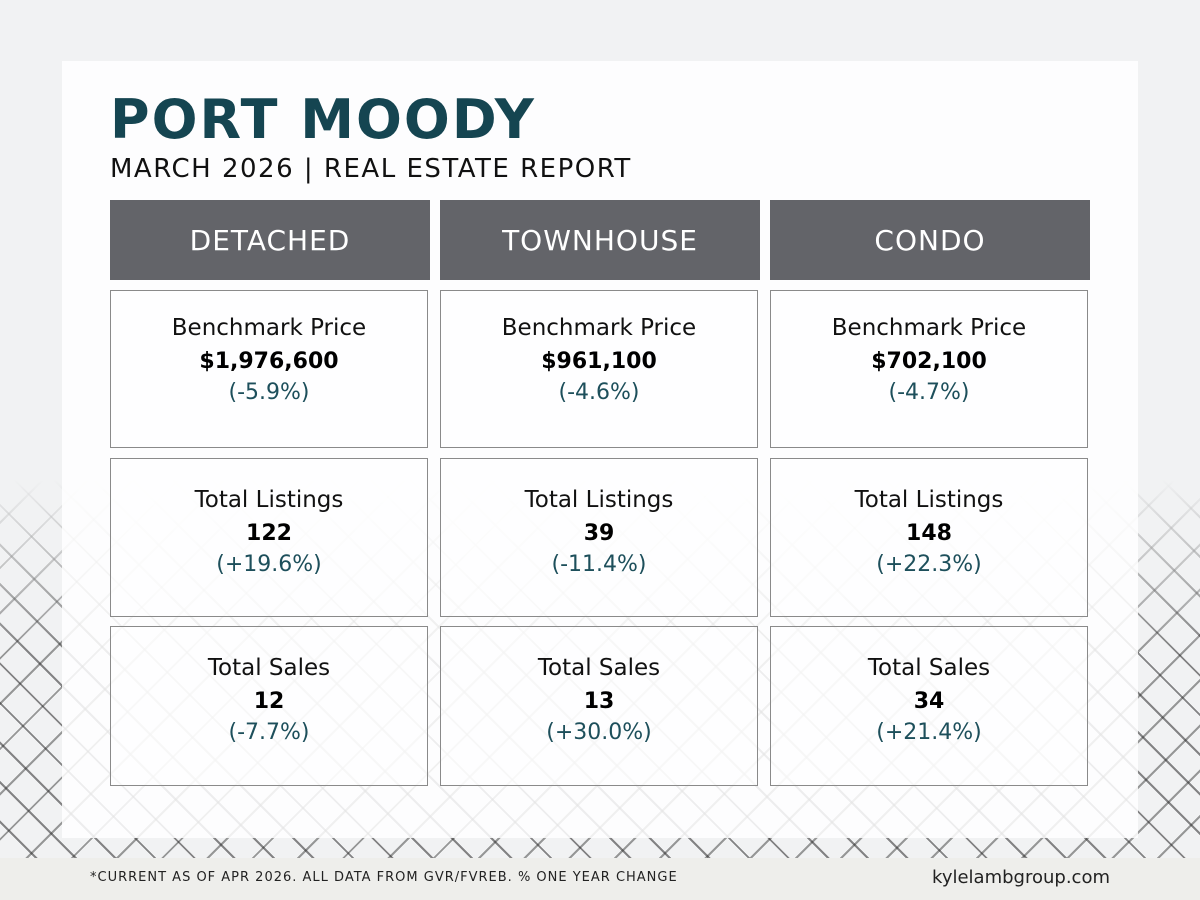  I want to click on metric-value: 34, so click(929, 701).